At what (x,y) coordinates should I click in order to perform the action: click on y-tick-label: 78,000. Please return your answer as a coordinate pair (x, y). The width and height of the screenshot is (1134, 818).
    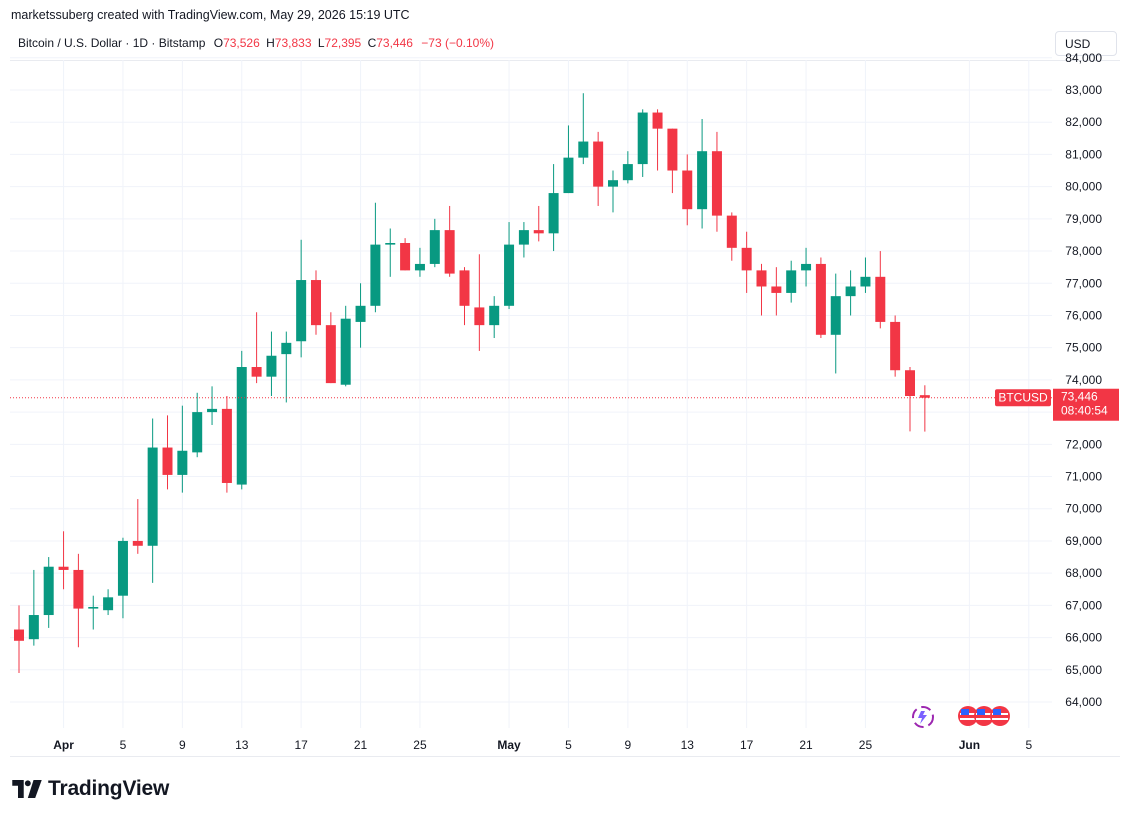
    Looking at the image, I should click on (1083, 251).